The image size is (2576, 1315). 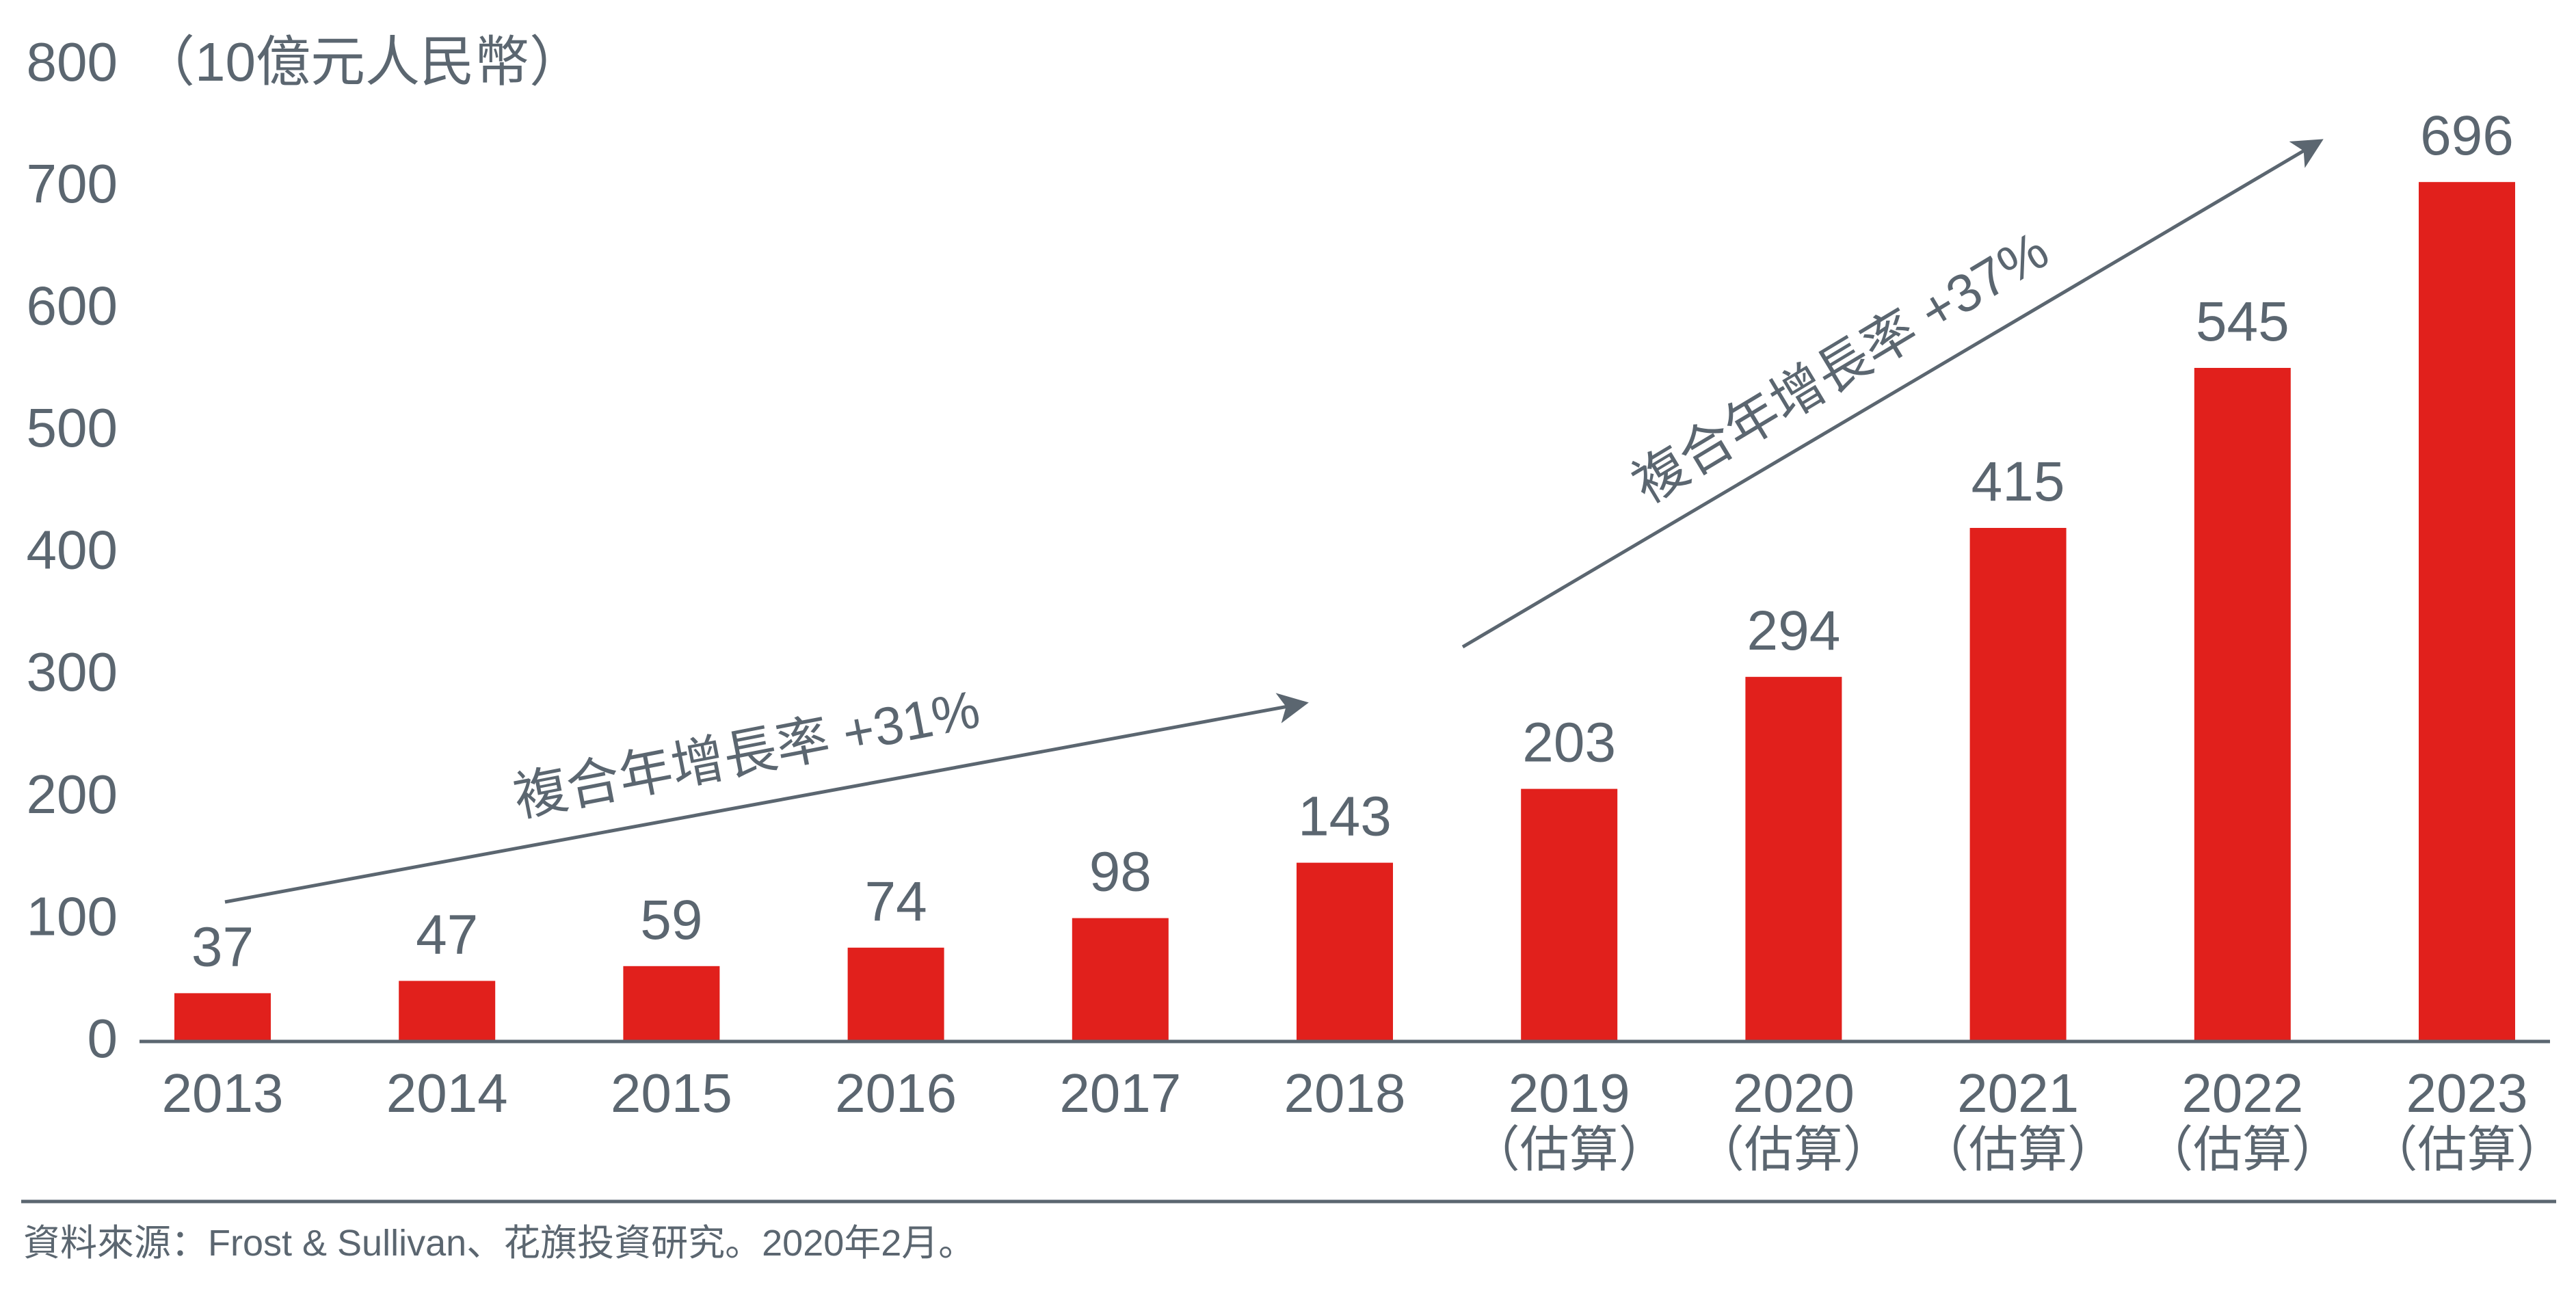 What do you see at coordinates (2018, 1093) in the screenshot?
I see `x-tick-label-2021: 2021` at bounding box center [2018, 1093].